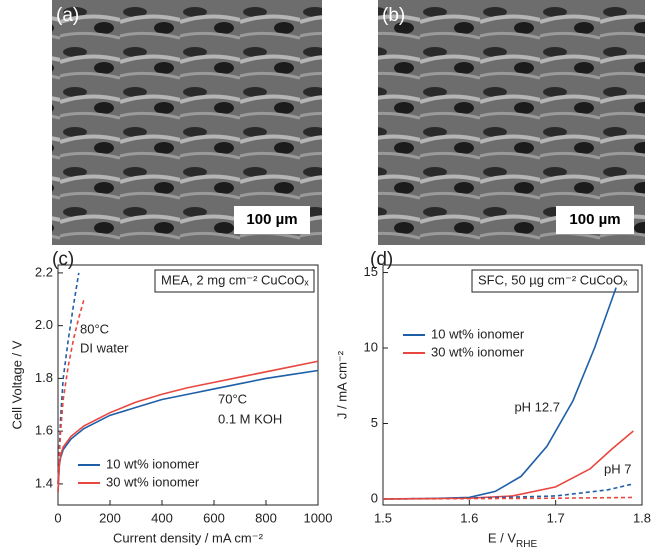 The height and width of the screenshot is (554, 656). What do you see at coordinates (642, 517) in the screenshot?
I see `x-tick-label: 1.8` at bounding box center [642, 517].